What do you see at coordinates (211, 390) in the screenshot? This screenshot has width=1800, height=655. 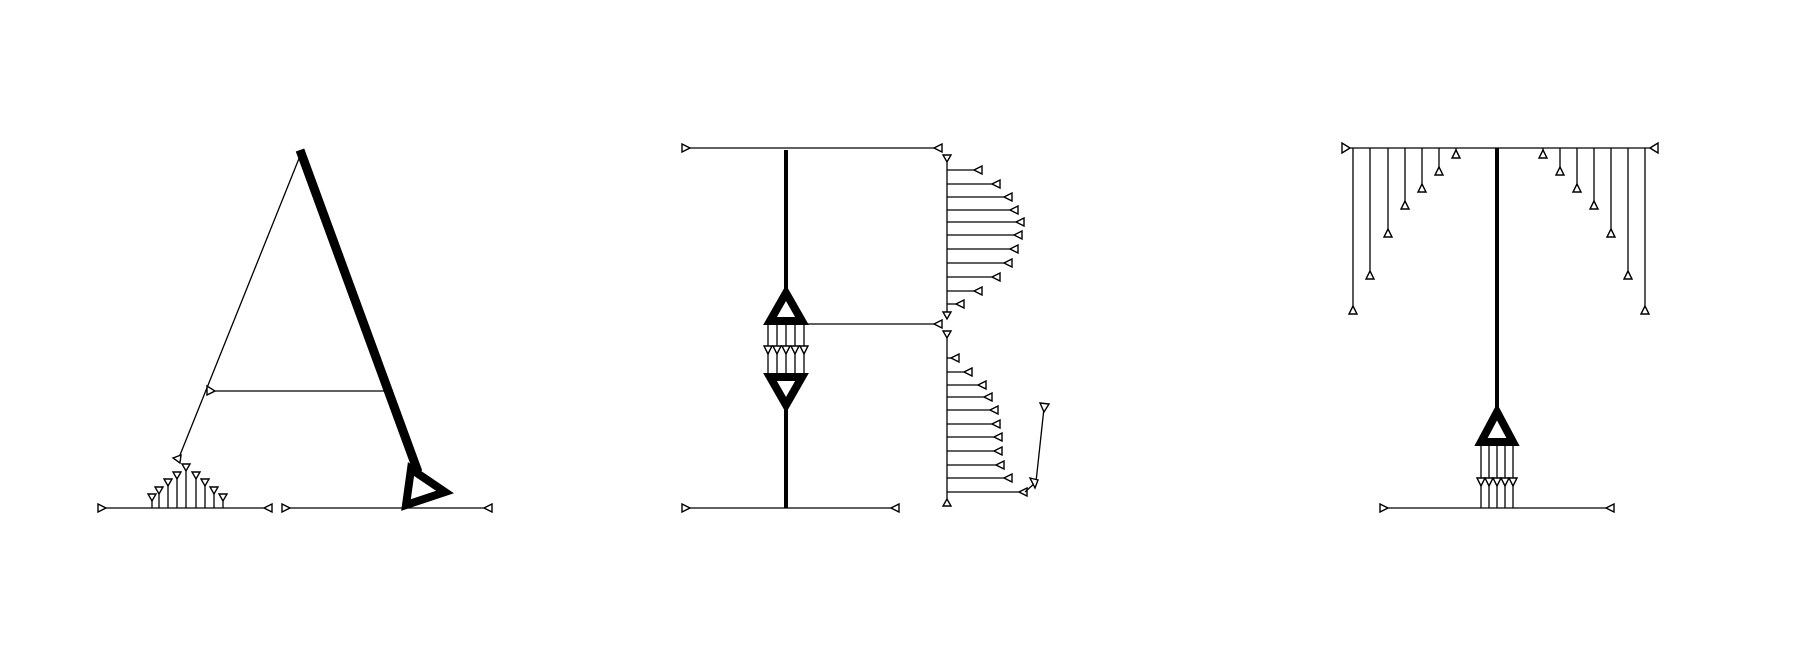 I see `a-crossbar-marker-icon` at bounding box center [211, 390].